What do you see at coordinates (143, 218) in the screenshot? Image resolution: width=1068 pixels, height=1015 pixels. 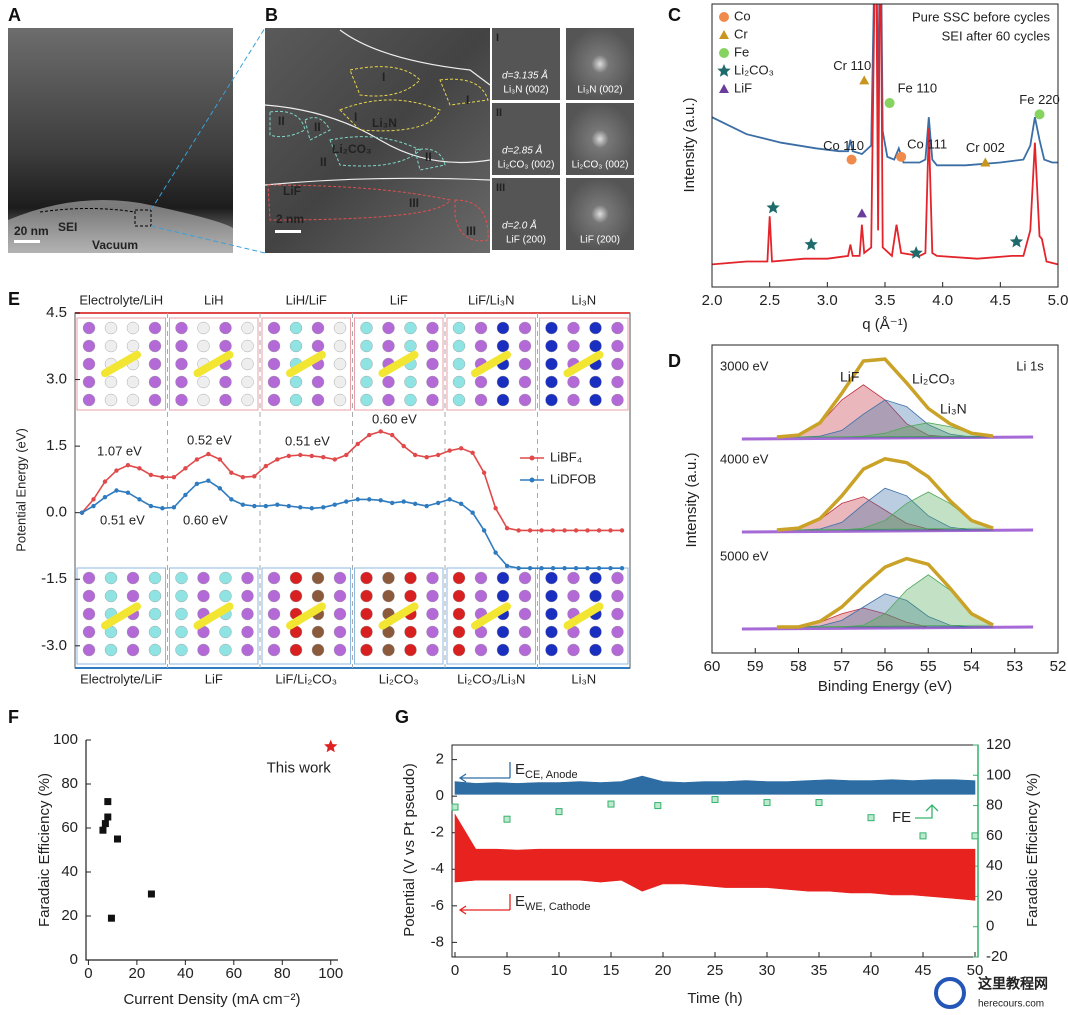 I see `zoom-box` at bounding box center [143, 218].